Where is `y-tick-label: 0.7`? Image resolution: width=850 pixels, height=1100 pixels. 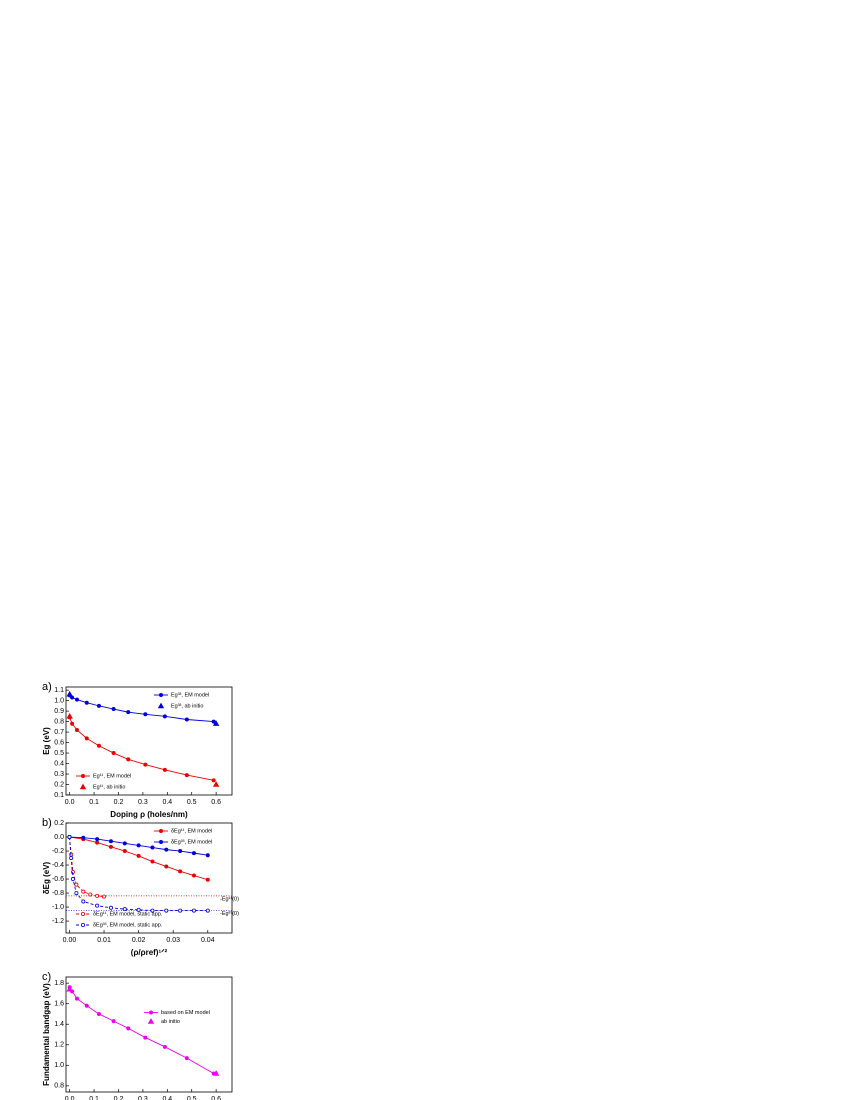
y-tick-label: 0.7 is located at coordinates (59, 732).